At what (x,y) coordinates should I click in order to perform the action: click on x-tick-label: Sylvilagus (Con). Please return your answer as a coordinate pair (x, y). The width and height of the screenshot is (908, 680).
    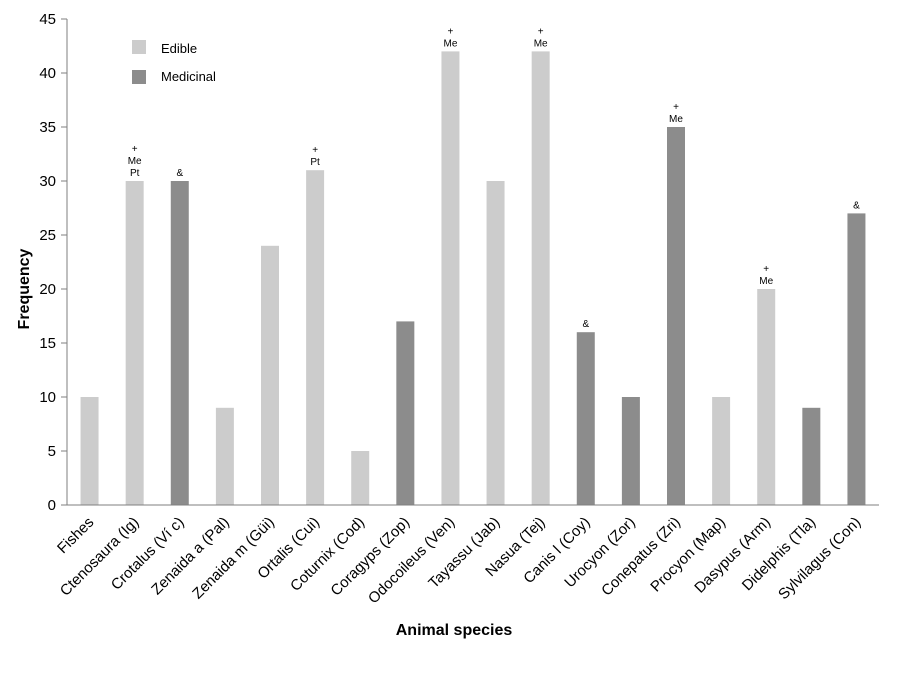
    Looking at the image, I should click on (819, 558).